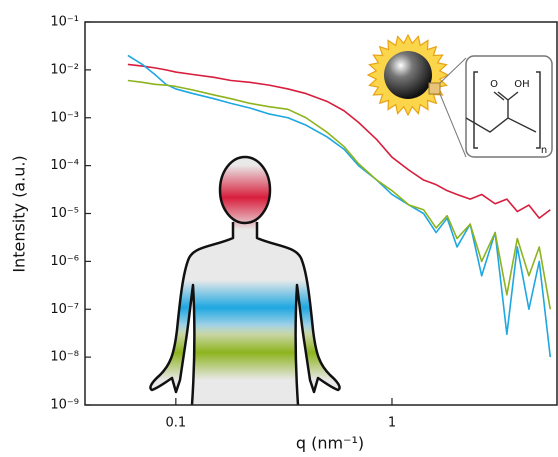  What do you see at coordinates (64, 69) in the screenshot?
I see `y-tick-label: 10⁻²` at bounding box center [64, 69].